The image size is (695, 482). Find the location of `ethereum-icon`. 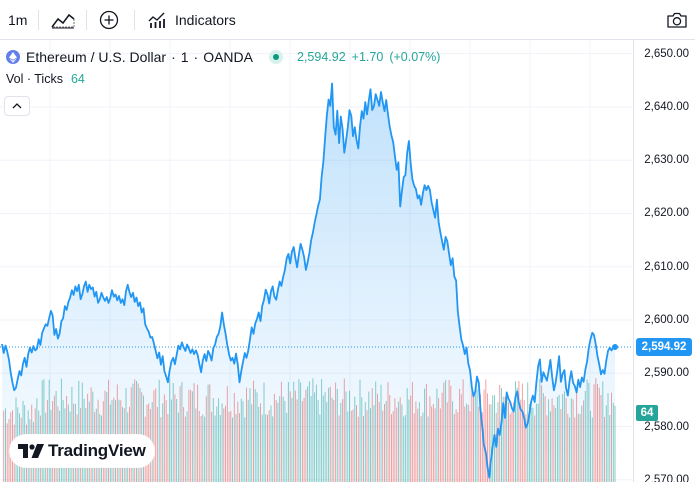

ethereum-icon is located at coordinates (13, 57).